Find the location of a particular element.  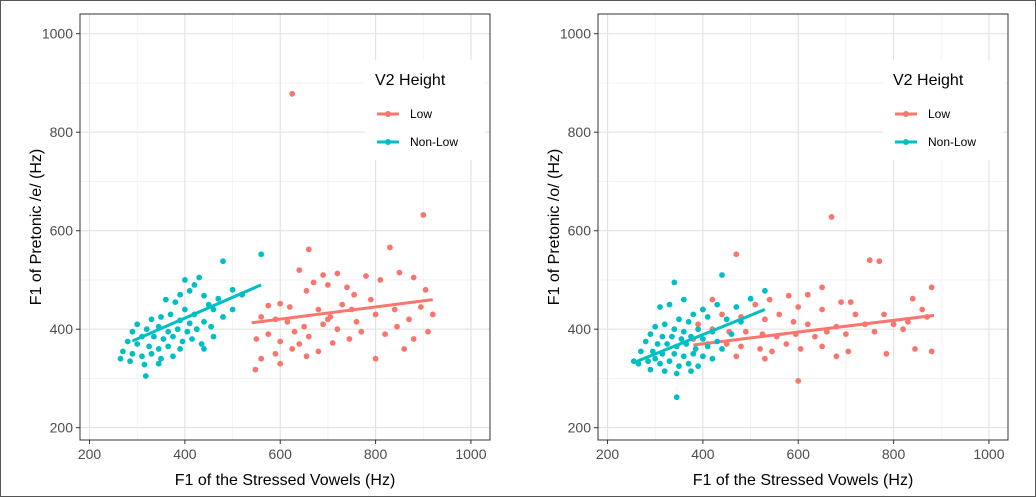

x-axis-title: F1 of the Stressed Vowels (Hz) is located at coordinates (803, 480).